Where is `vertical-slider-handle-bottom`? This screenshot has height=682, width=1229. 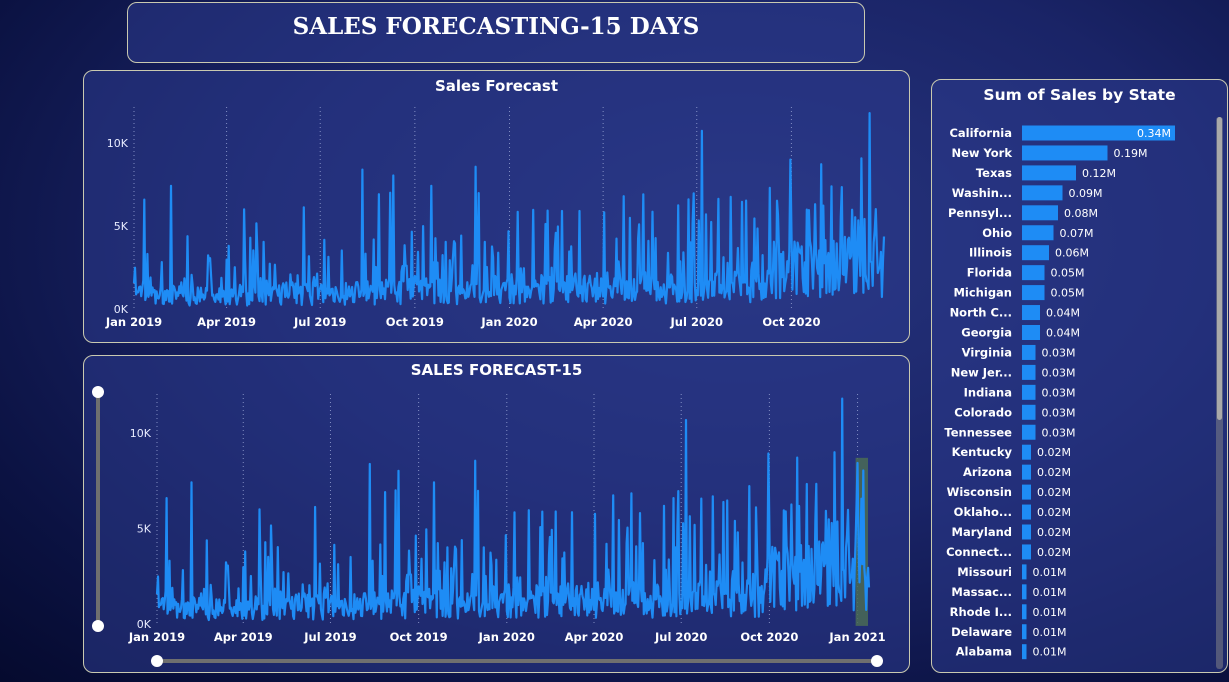
vertical-slider-handle-bottom is located at coordinates (98, 626).